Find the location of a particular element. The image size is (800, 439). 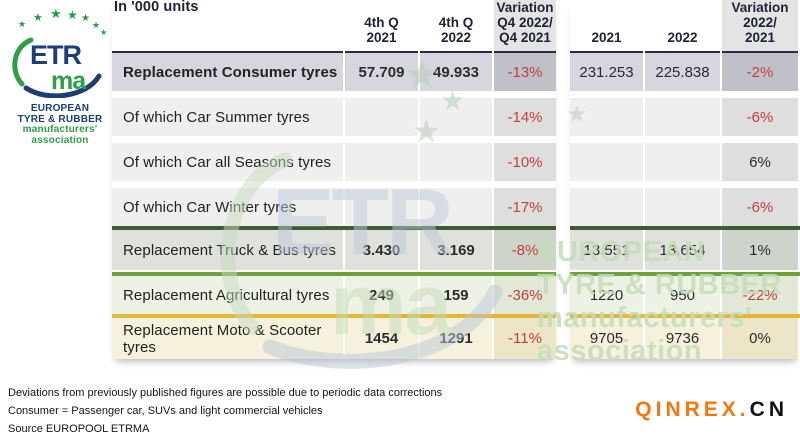

table-row: Of which Car Summer tyres -14% is located at coordinates (334, 117).